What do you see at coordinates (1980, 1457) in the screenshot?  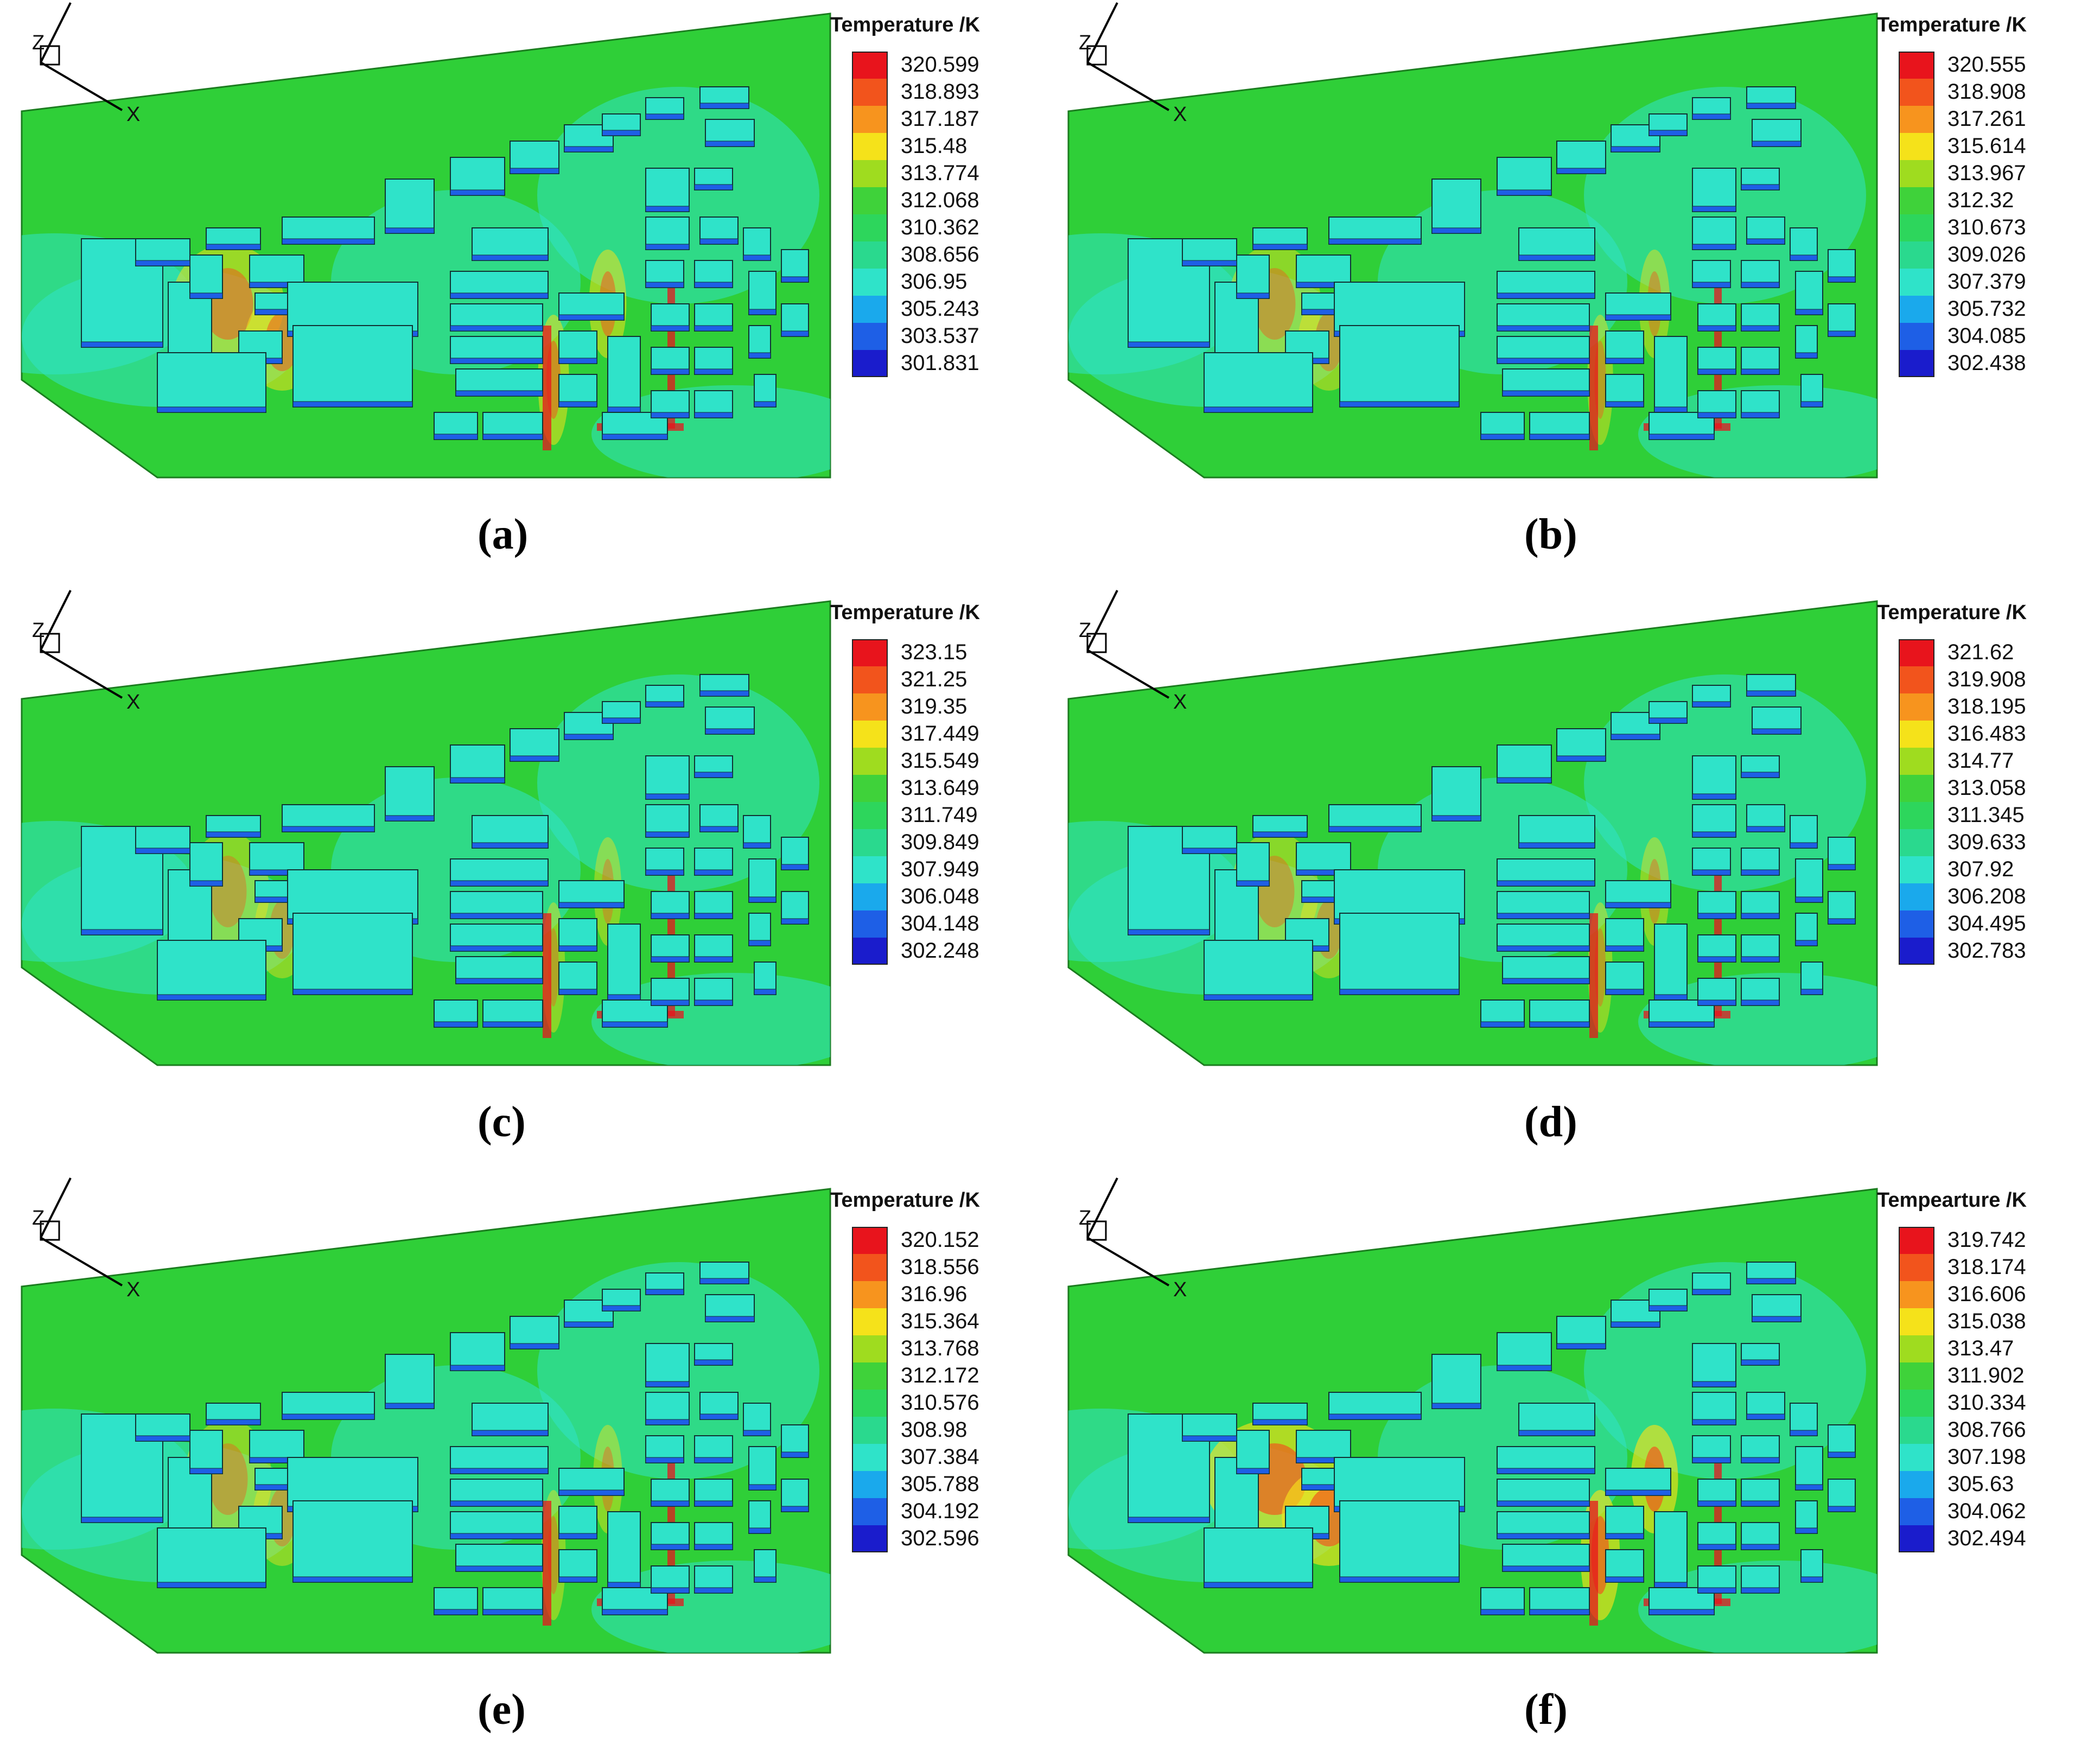 I see `legend-entry: 307.198` at bounding box center [1980, 1457].